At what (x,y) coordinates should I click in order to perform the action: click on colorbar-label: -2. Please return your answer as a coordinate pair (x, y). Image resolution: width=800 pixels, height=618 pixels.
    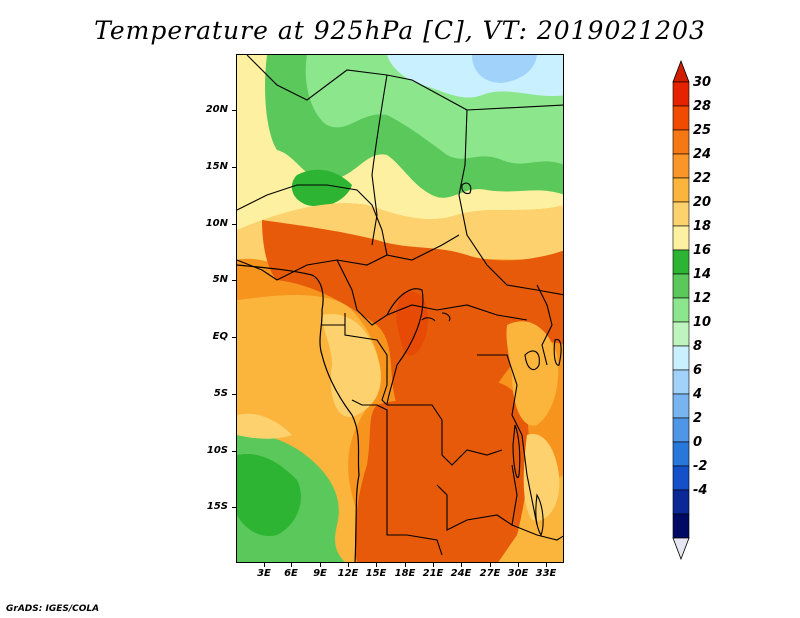
    Looking at the image, I should click on (700, 466).